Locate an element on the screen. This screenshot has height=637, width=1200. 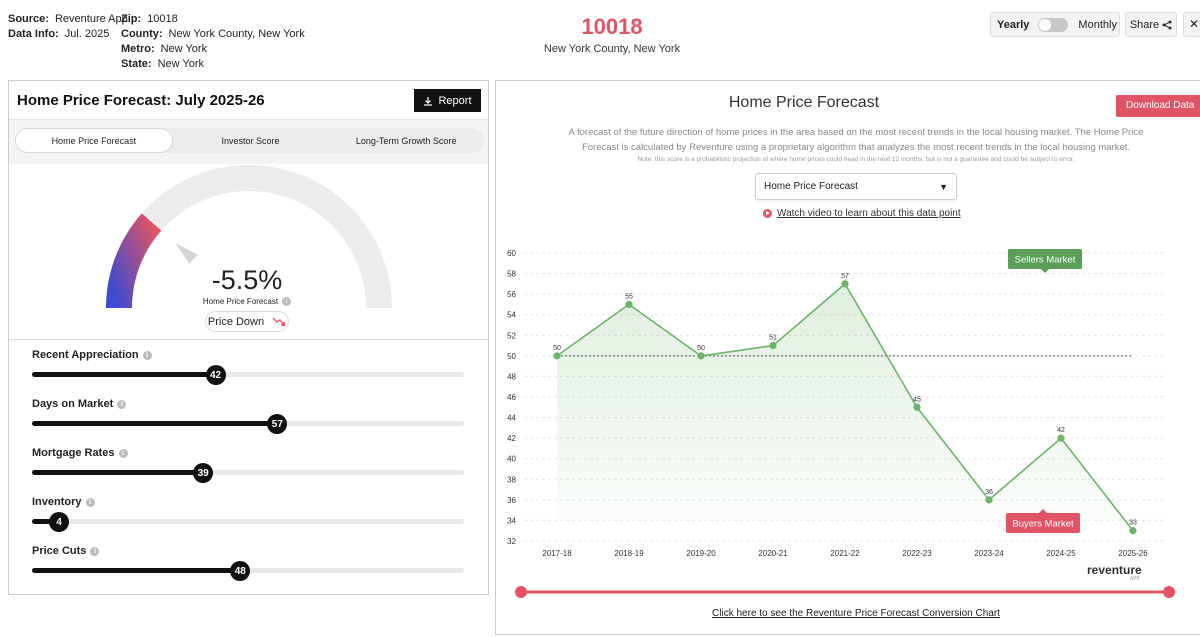
play-icon is located at coordinates (767, 213).